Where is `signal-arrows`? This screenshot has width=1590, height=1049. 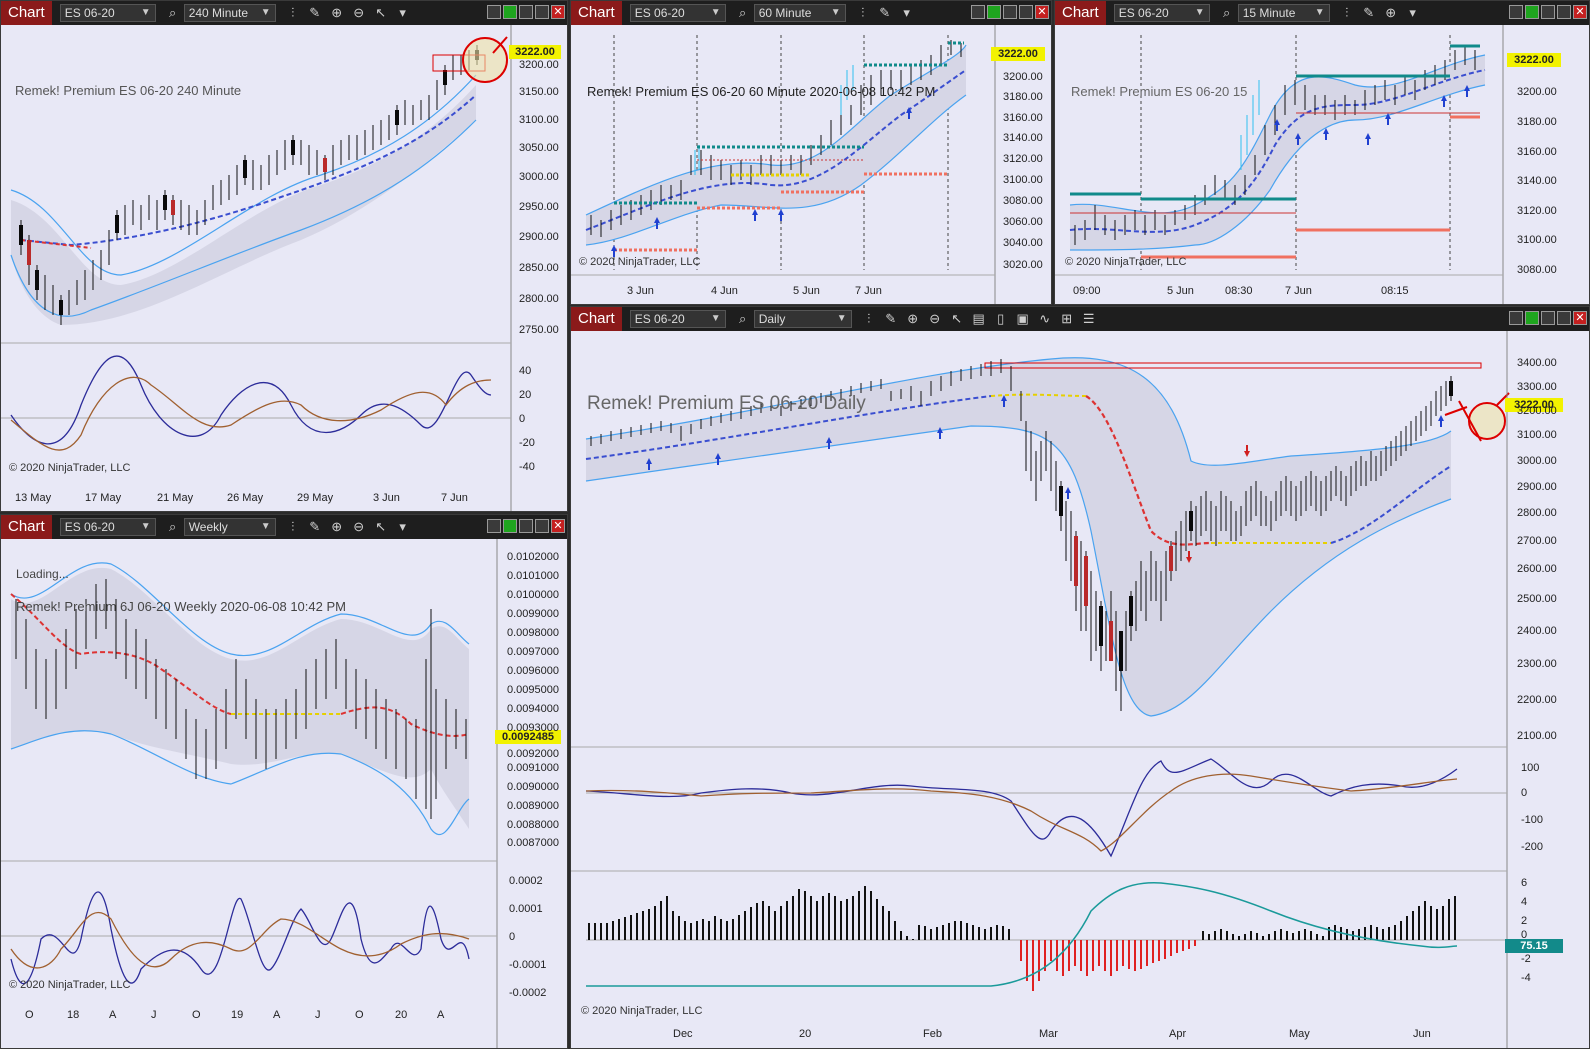 signal-arrows is located at coordinates (761, 182).